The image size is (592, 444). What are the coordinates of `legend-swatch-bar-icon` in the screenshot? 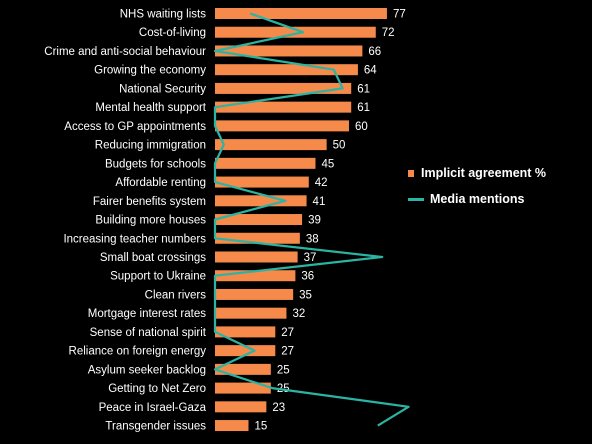 It's located at (411, 173).